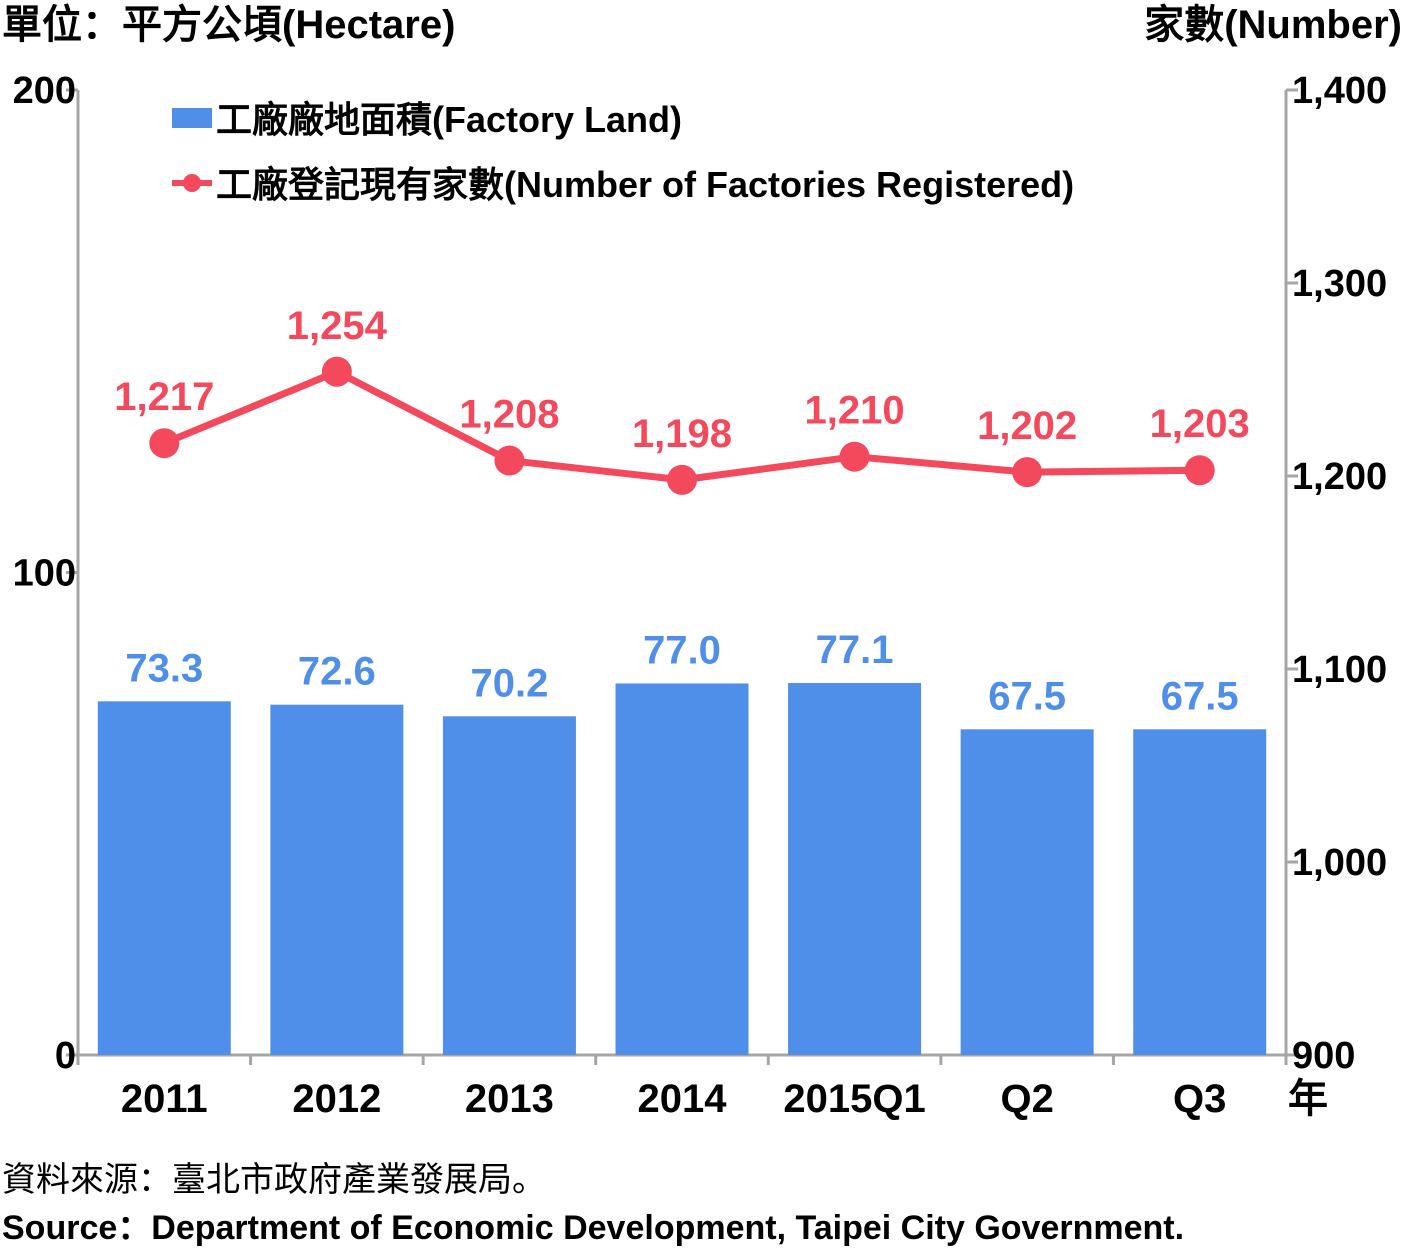 This screenshot has height=1249, width=1404. Describe the element at coordinates (1323, 1056) in the screenshot. I see `right-tick-label: 900` at that location.